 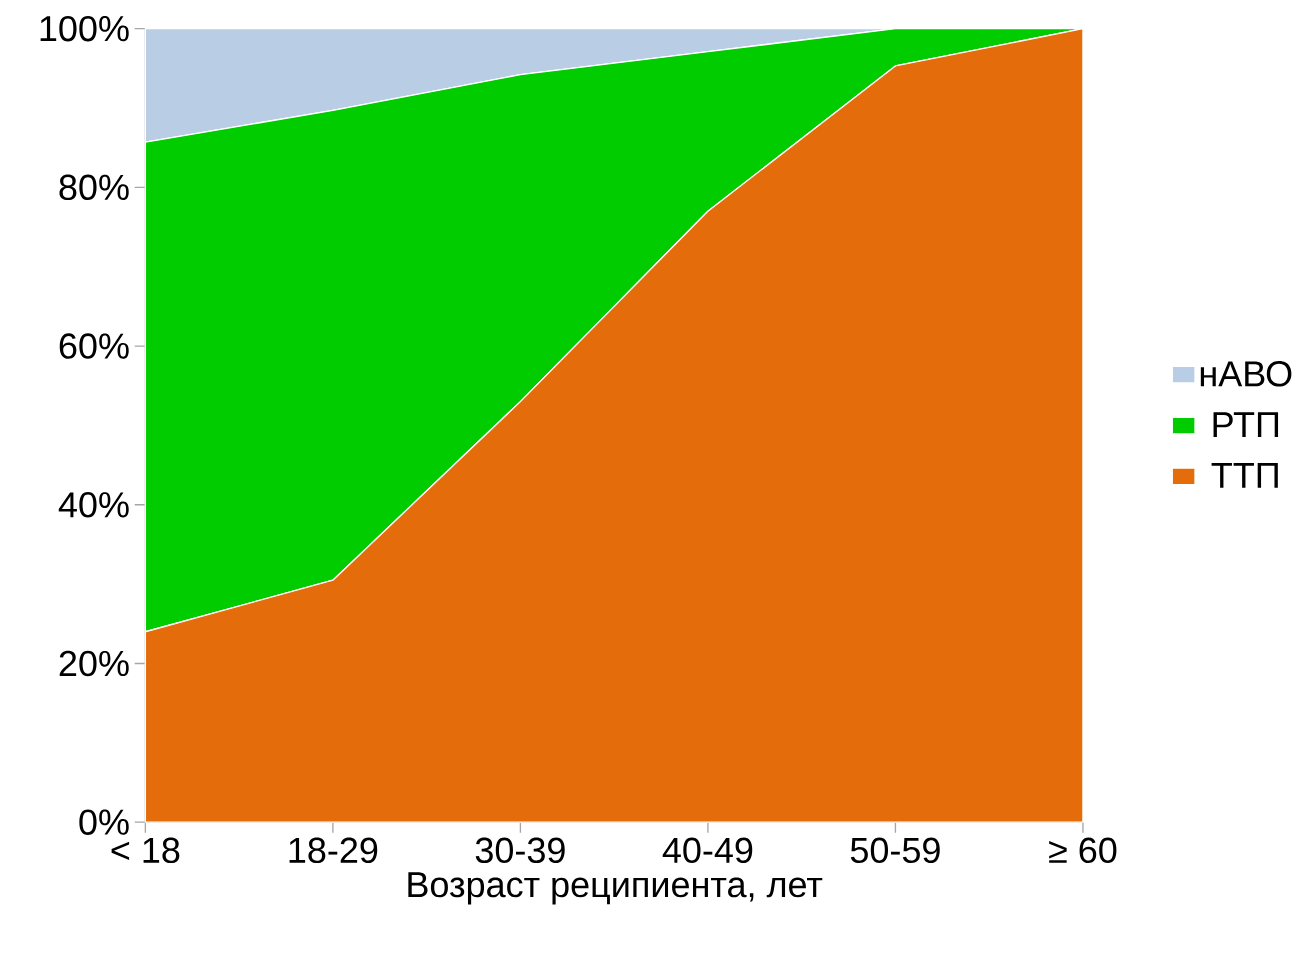 What do you see at coordinates (94, 663) in the screenshot?
I see `y-tick-label: 20%` at bounding box center [94, 663].